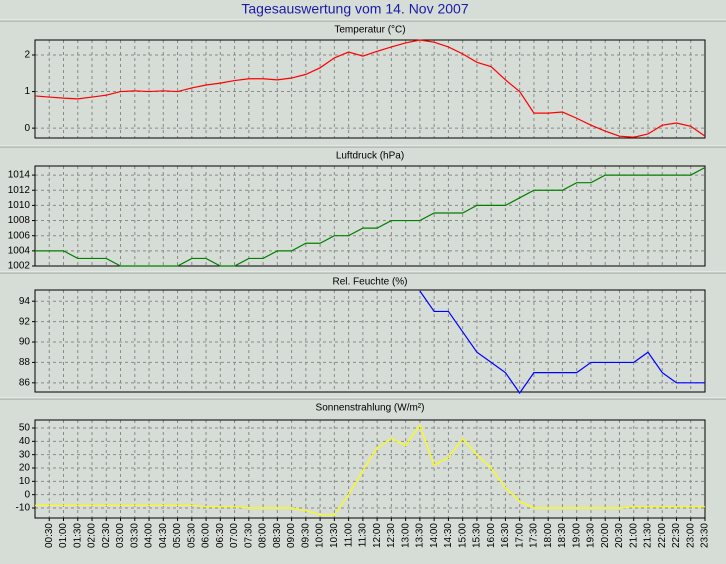  Describe the element at coordinates (519, 535) in the screenshot. I see `x-tick-label: 17:00` at that location.